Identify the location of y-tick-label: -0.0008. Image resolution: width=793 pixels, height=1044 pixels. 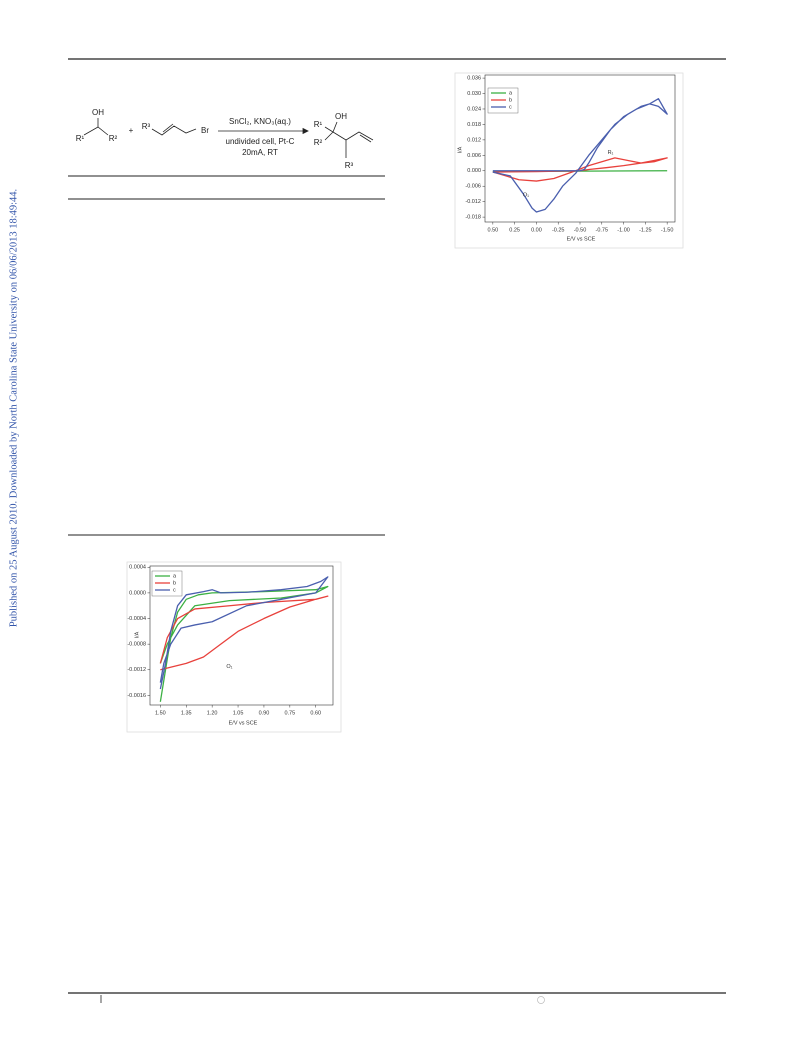
(136, 645).